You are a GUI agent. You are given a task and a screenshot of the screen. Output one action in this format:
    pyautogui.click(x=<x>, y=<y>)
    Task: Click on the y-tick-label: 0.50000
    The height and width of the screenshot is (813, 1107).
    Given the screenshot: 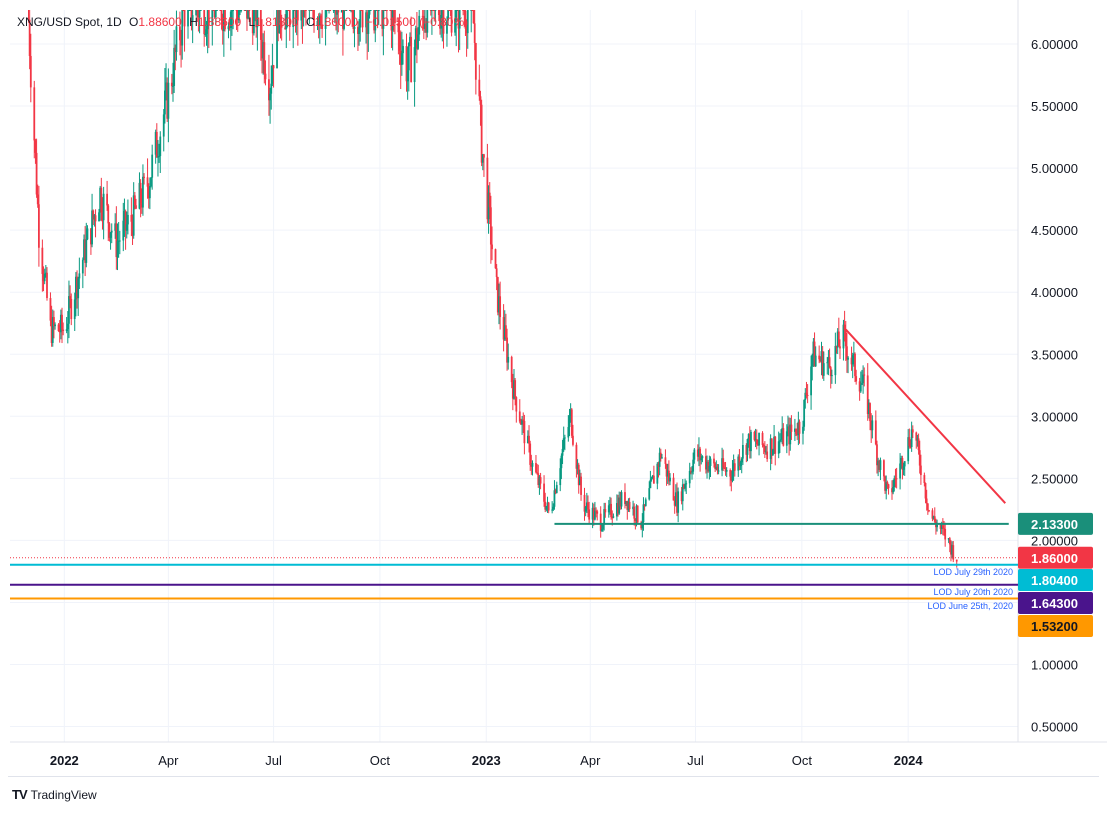 What is the action you would take?
    pyautogui.click(x=1054, y=727)
    